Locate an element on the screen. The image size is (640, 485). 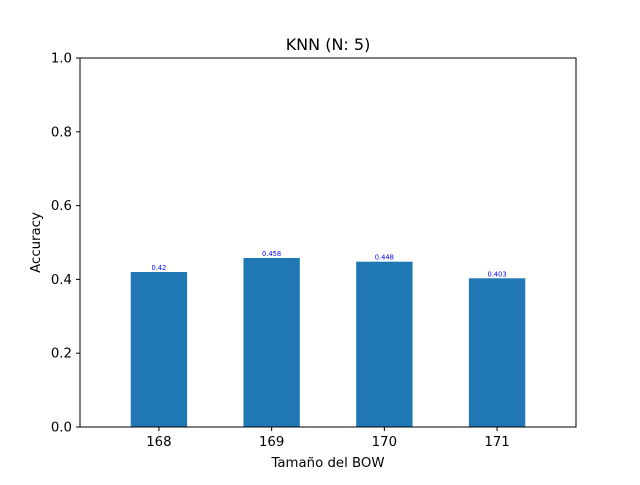
y-tick-label-2: 0.4 is located at coordinates (61, 280).